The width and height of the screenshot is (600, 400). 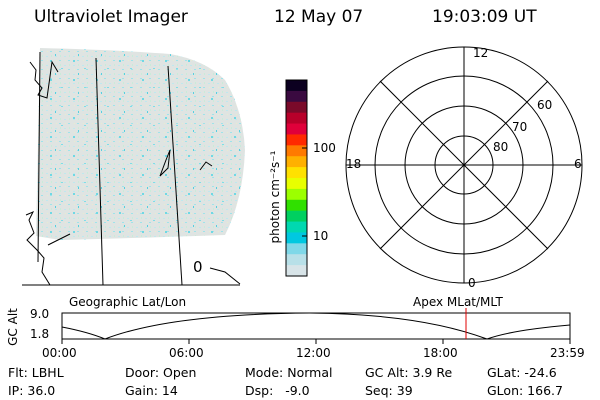 I want to click on info-gc-alt: GC Alt: 3.9 Re, so click(x=409, y=372).